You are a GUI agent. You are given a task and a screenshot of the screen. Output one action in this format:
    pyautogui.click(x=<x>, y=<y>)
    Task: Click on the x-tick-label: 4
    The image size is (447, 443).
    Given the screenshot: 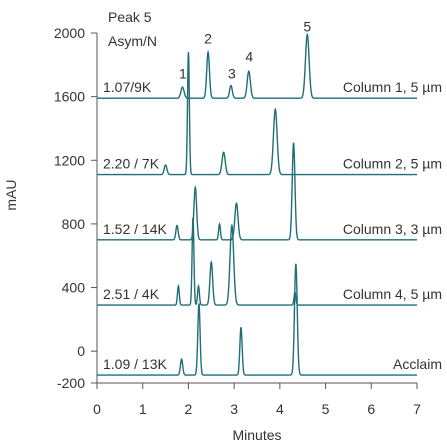 What is the action you would take?
    pyautogui.click(x=280, y=409)
    